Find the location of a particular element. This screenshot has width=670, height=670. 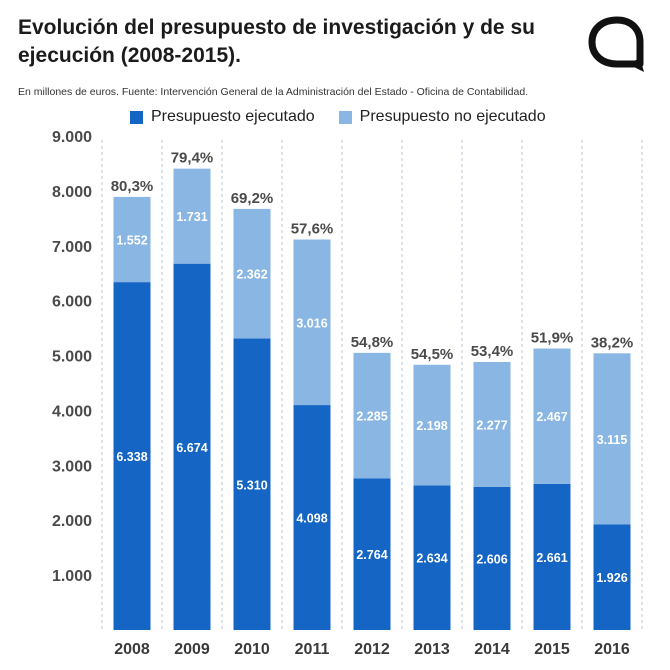

data-label-executed: 2.634 is located at coordinates (431, 559).